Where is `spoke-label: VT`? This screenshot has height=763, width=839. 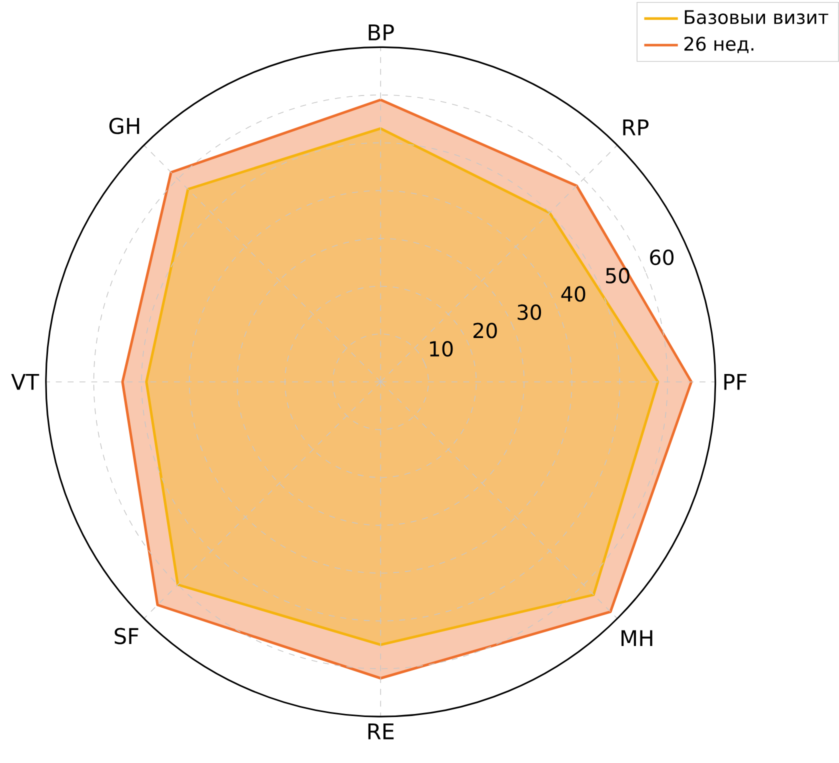 spoke-label: VT is located at coordinates (25, 382).